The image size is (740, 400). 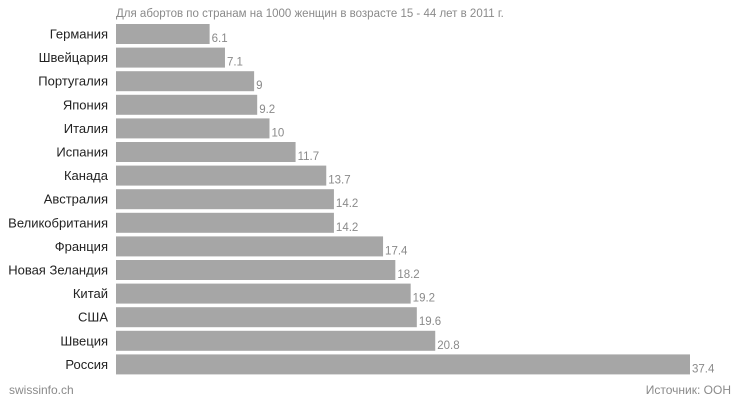 What do you see at coordinates (73, 57) in the screenshot?
I see `category-label-1: Швейцария` at bounding box center [73, 57].